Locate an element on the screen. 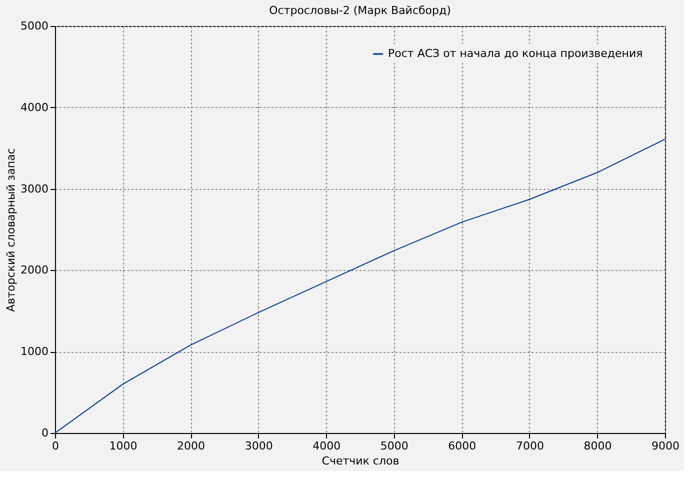 Image resolution: width=700 pixels, height=480 pixels. chart-title: Острословы-2 (Марк Вайсборд) is located at coordinates (360, 10).